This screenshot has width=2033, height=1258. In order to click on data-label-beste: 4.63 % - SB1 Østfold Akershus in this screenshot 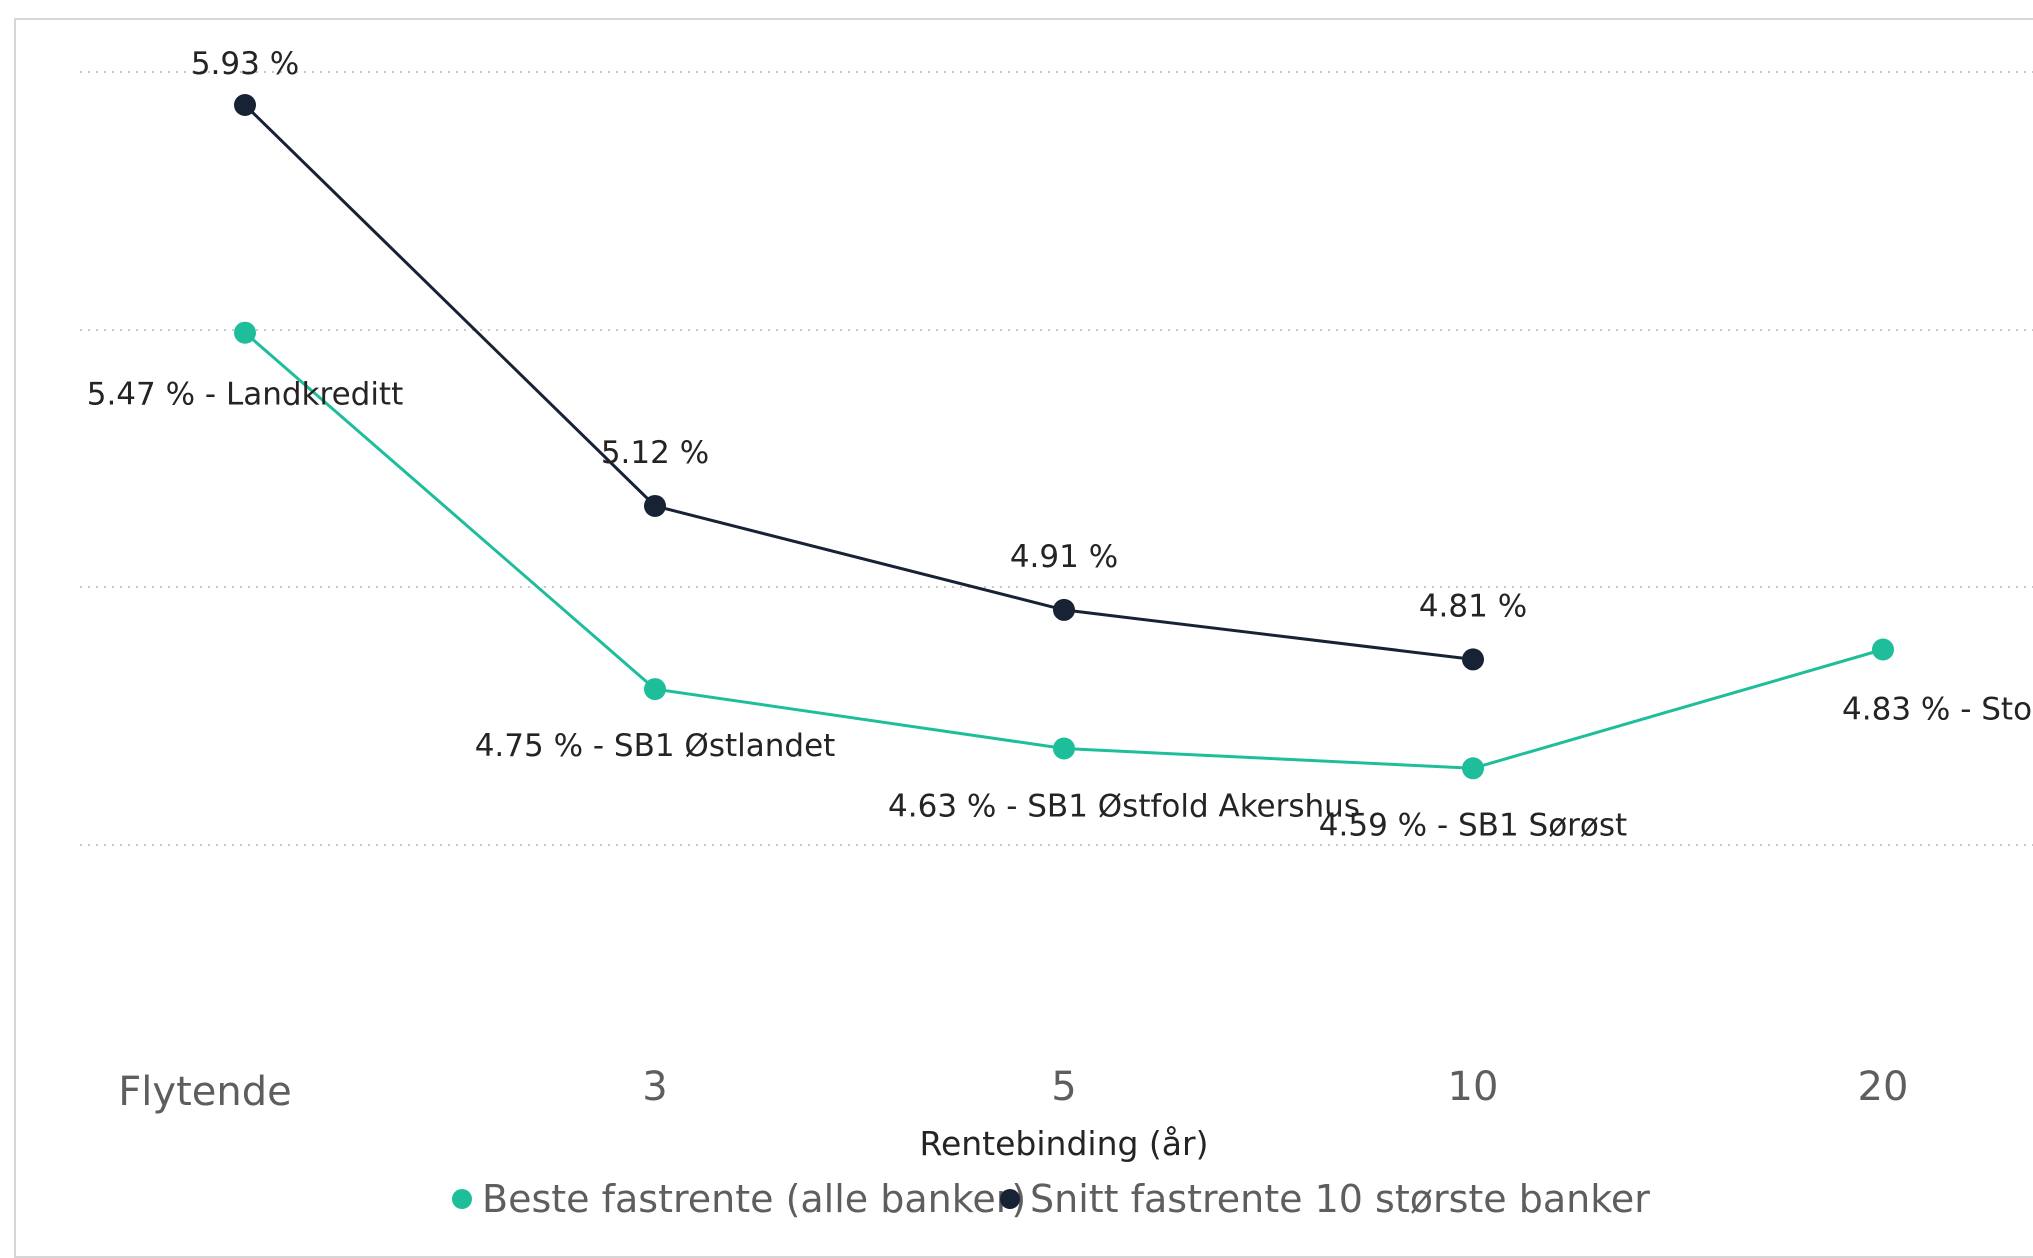, I will do `click(1124, 807)`.